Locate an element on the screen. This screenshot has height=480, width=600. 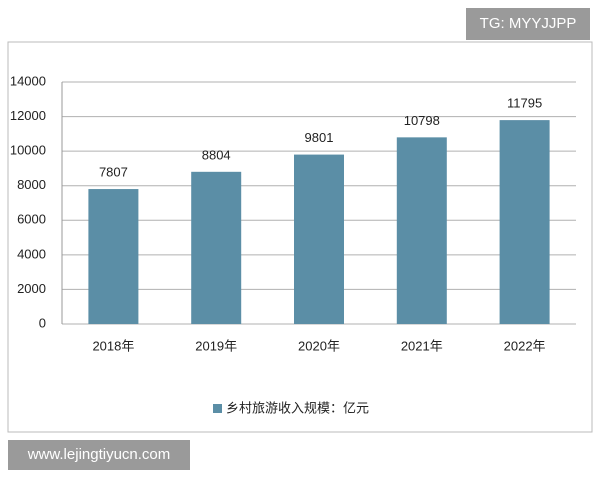
x-tick-label: 2021年 is located at coordinates (422, 345).